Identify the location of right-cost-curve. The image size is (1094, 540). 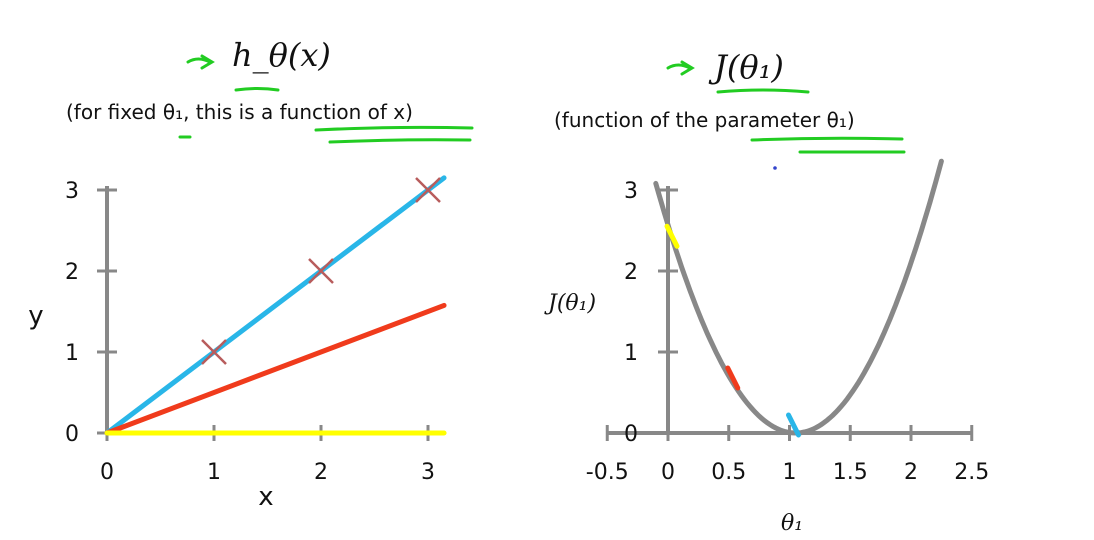
(798, 297).